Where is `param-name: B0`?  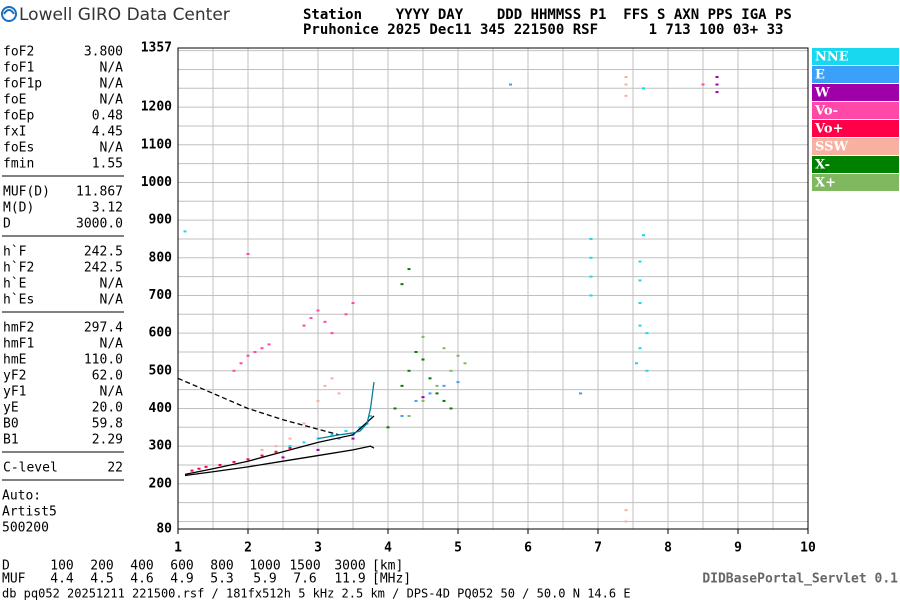
param-name: B0 is located at coordinates (11, 424).